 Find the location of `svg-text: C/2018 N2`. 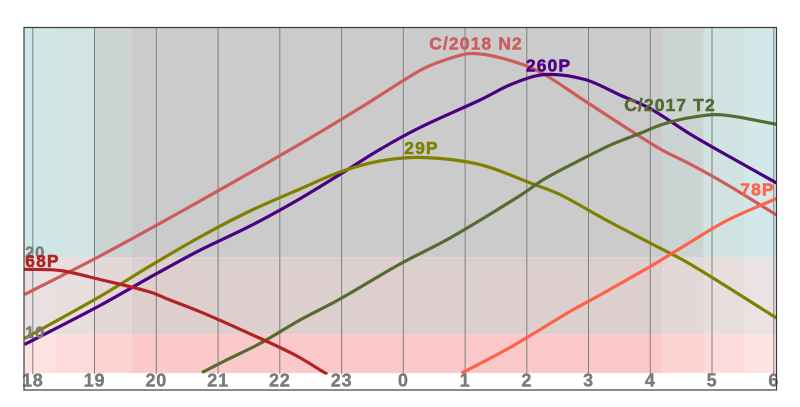

svg-text: C/2018 N2 is located at coordinates (476, 44).